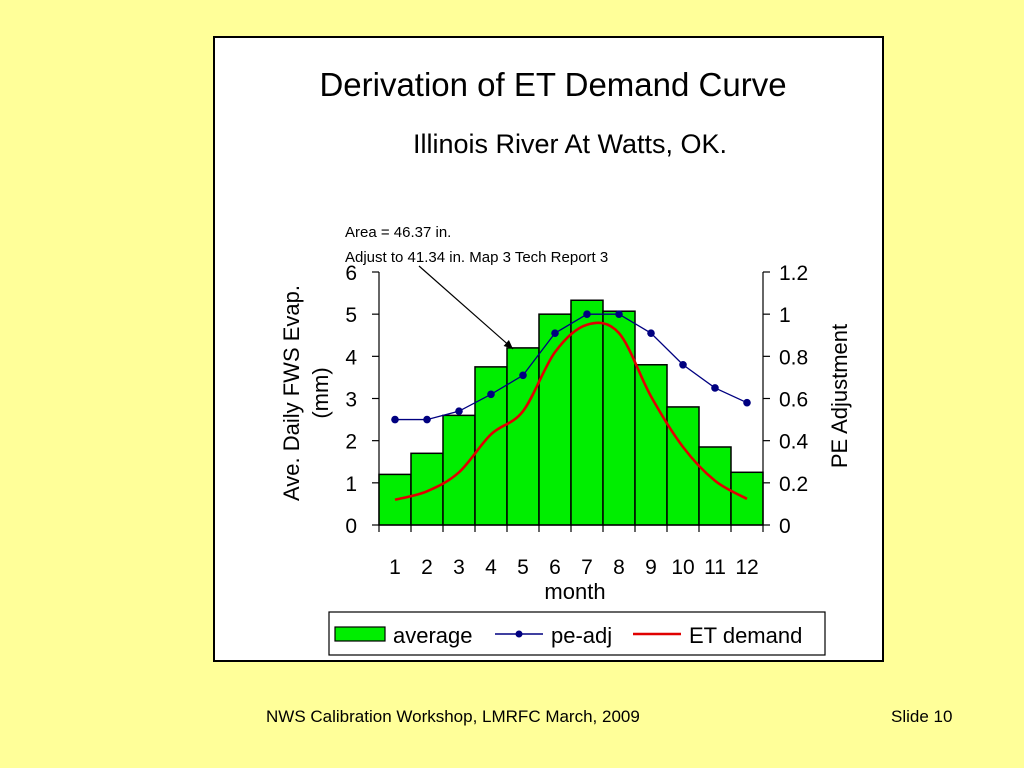  Describe the element at coordinates (427, 567) in the screenshot. I see `x-tick-label-2: 2` at that location.